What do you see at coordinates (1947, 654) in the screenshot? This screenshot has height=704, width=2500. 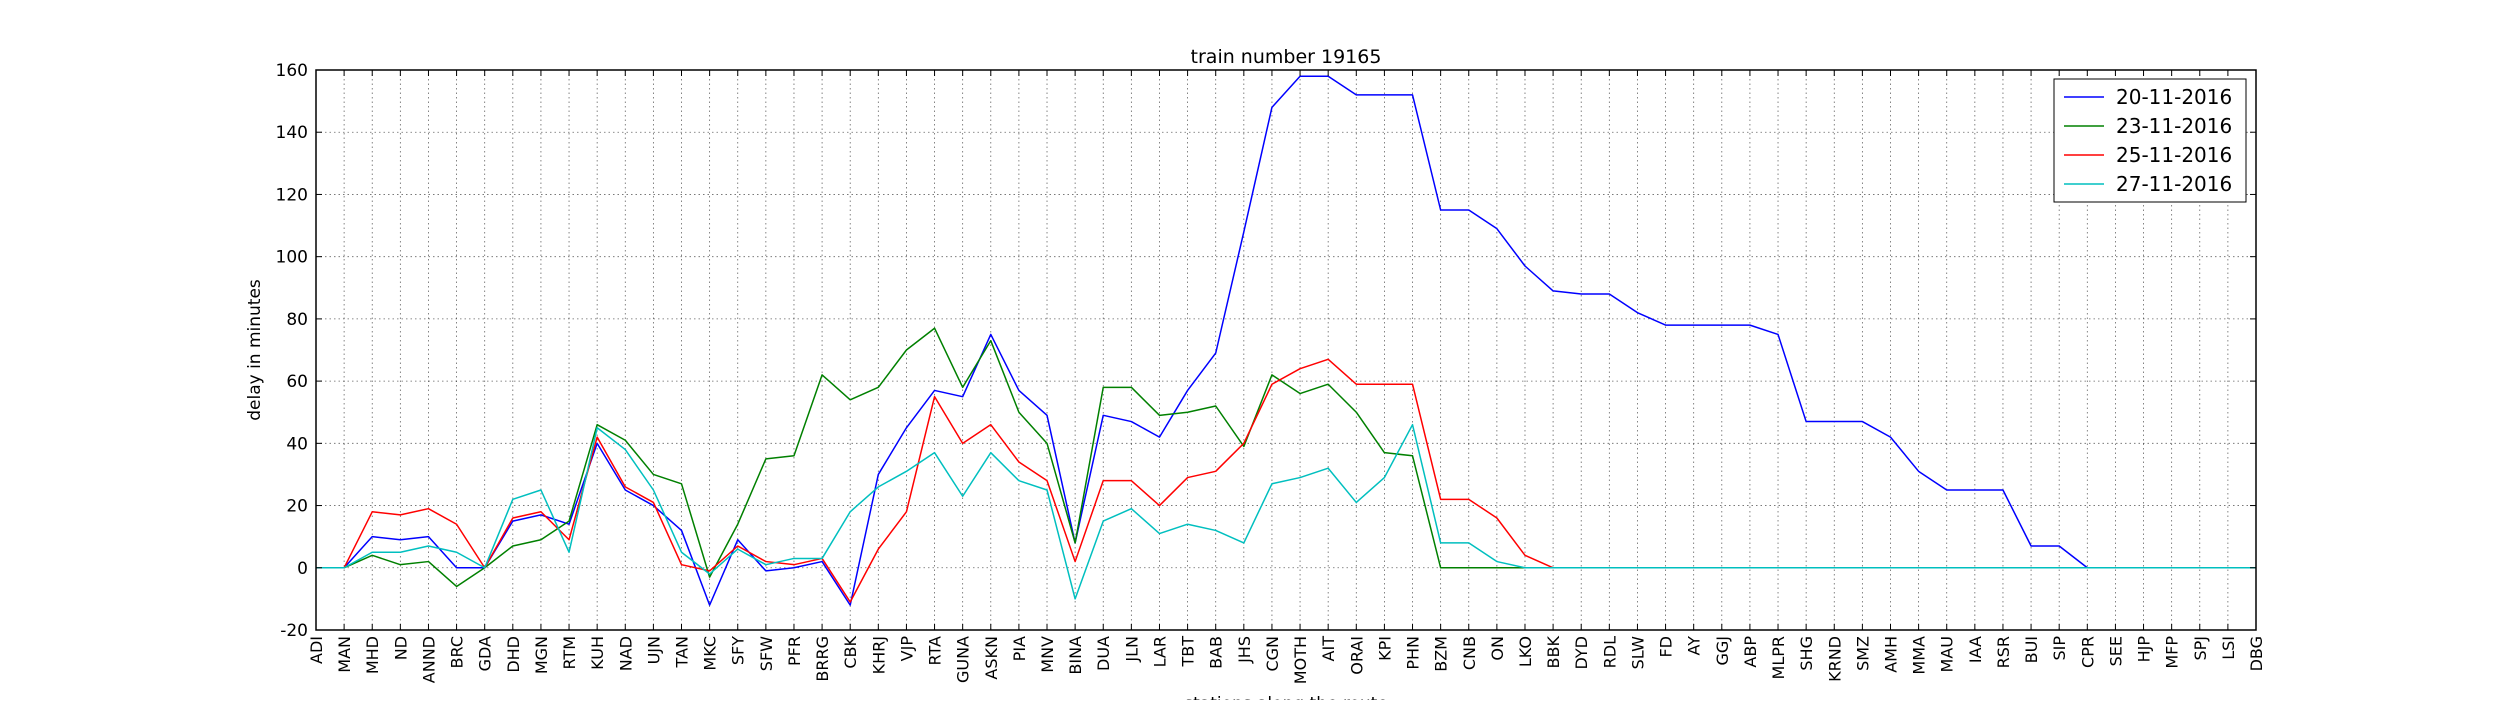 I see `x-tick-label: MAU` at bounding box center [1947, 654].